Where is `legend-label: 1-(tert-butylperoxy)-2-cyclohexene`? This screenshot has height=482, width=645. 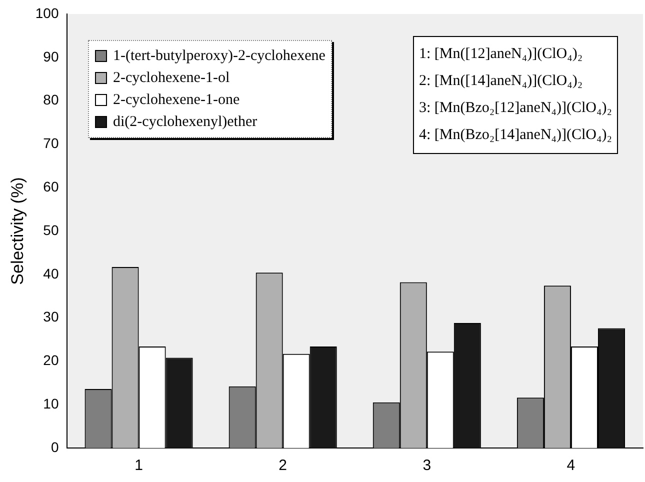 legend-label: 1-(tert-butylperoxy)-2-cyclohexene is located at coordinates (219, 56).